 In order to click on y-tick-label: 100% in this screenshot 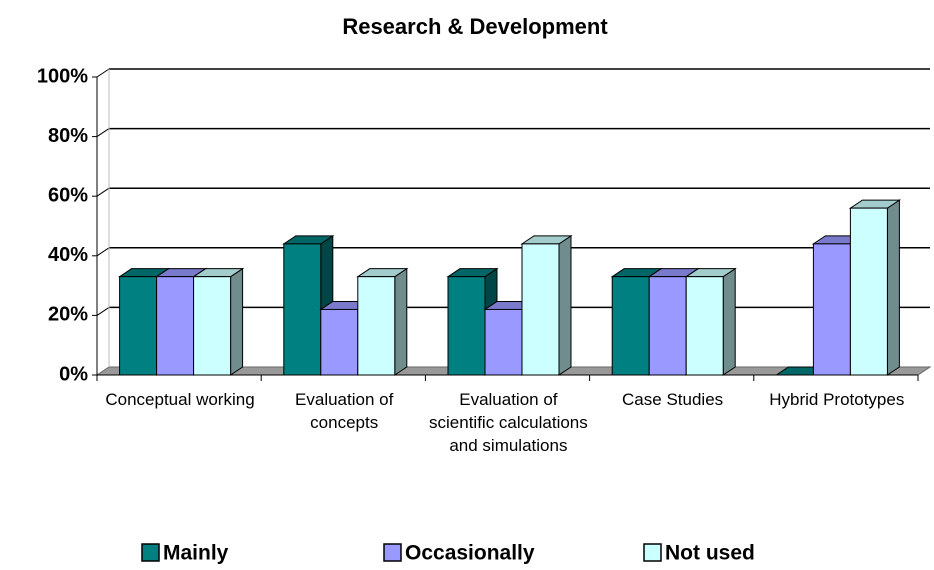, I will do `click(62, 76)`.